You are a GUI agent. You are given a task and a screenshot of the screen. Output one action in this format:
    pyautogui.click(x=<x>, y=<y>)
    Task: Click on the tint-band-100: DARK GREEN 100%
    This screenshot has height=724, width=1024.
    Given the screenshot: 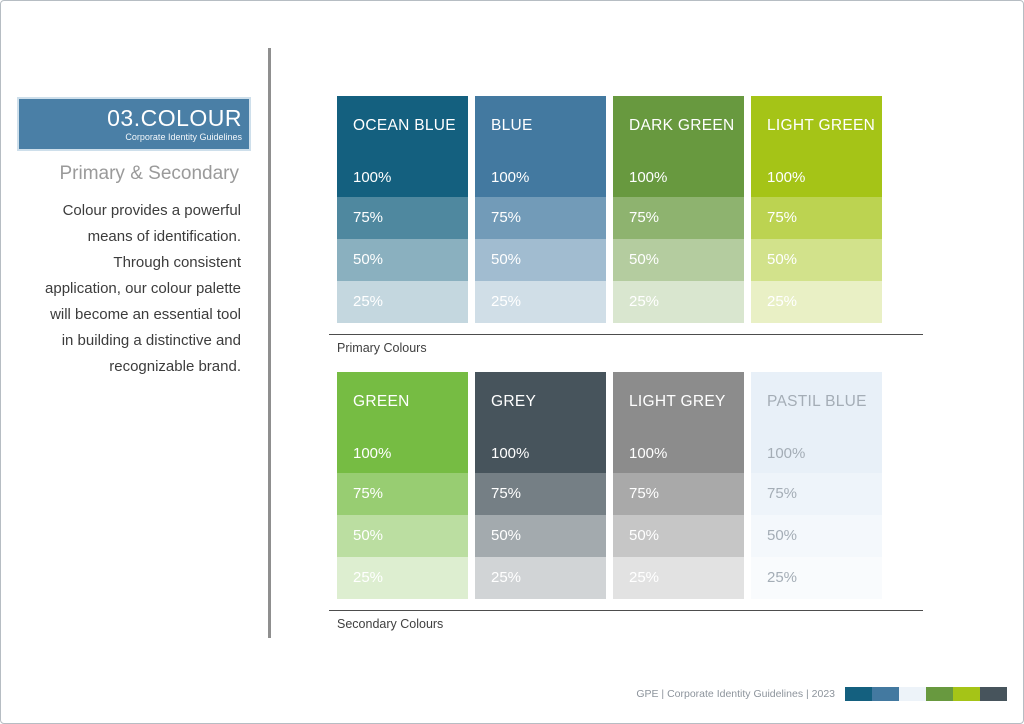 What is the action you would take?
    pyautogui.click(x=678, y=146)
    